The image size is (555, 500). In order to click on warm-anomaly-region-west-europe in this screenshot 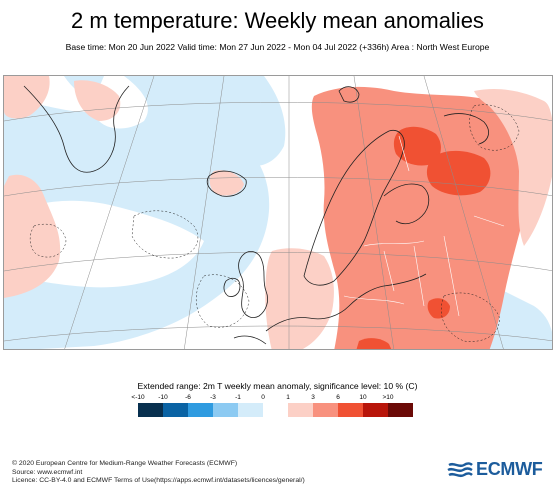, I will do `click(299, 298)`.